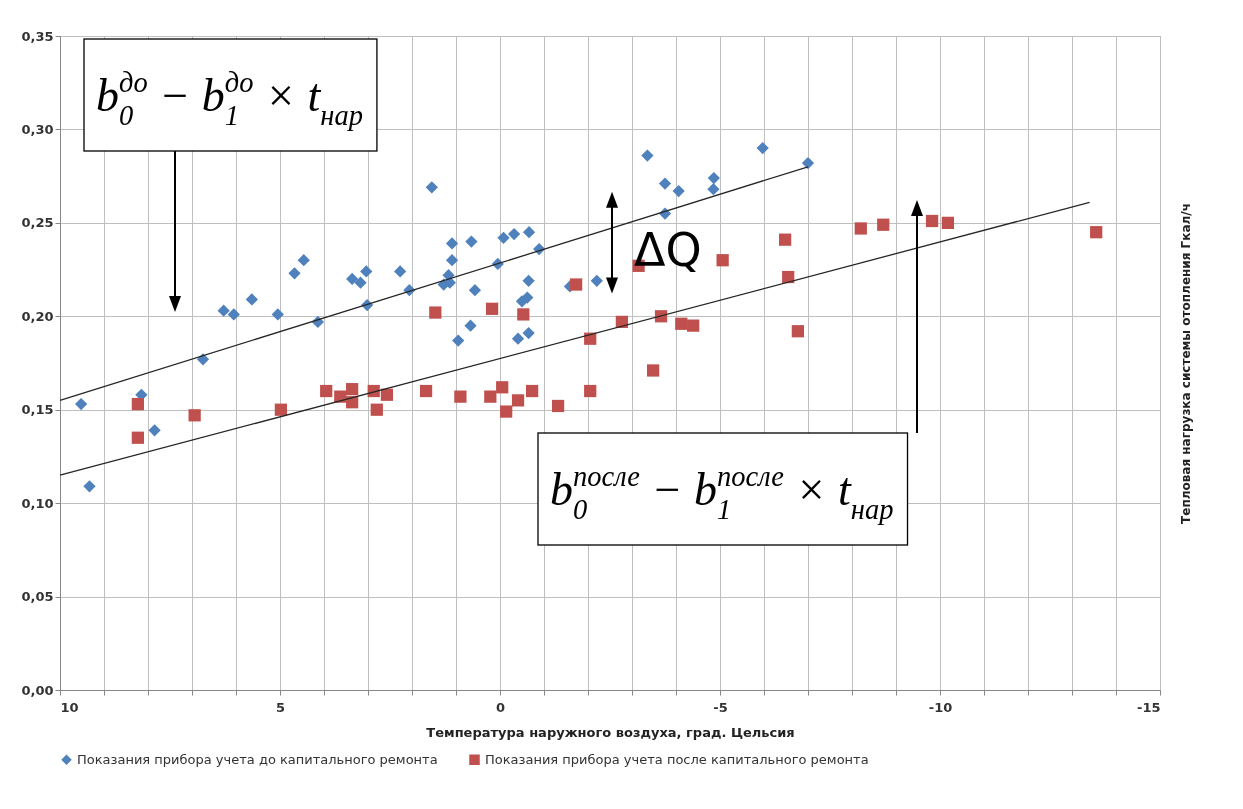  What do you see at coordinates (940, 707) in the screenshot?
I see `x-tick-label: -10` at bounding box center [940, 707].